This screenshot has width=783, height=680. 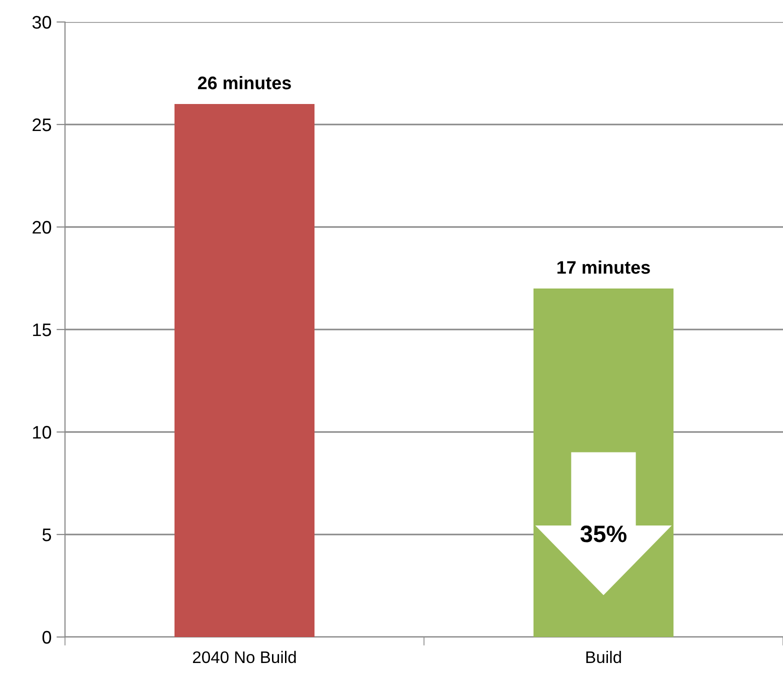 What do you see at coordinates (47, 637) in the screenshot?
I see `y-tick-label: 0` at bounding box center [47, 637].